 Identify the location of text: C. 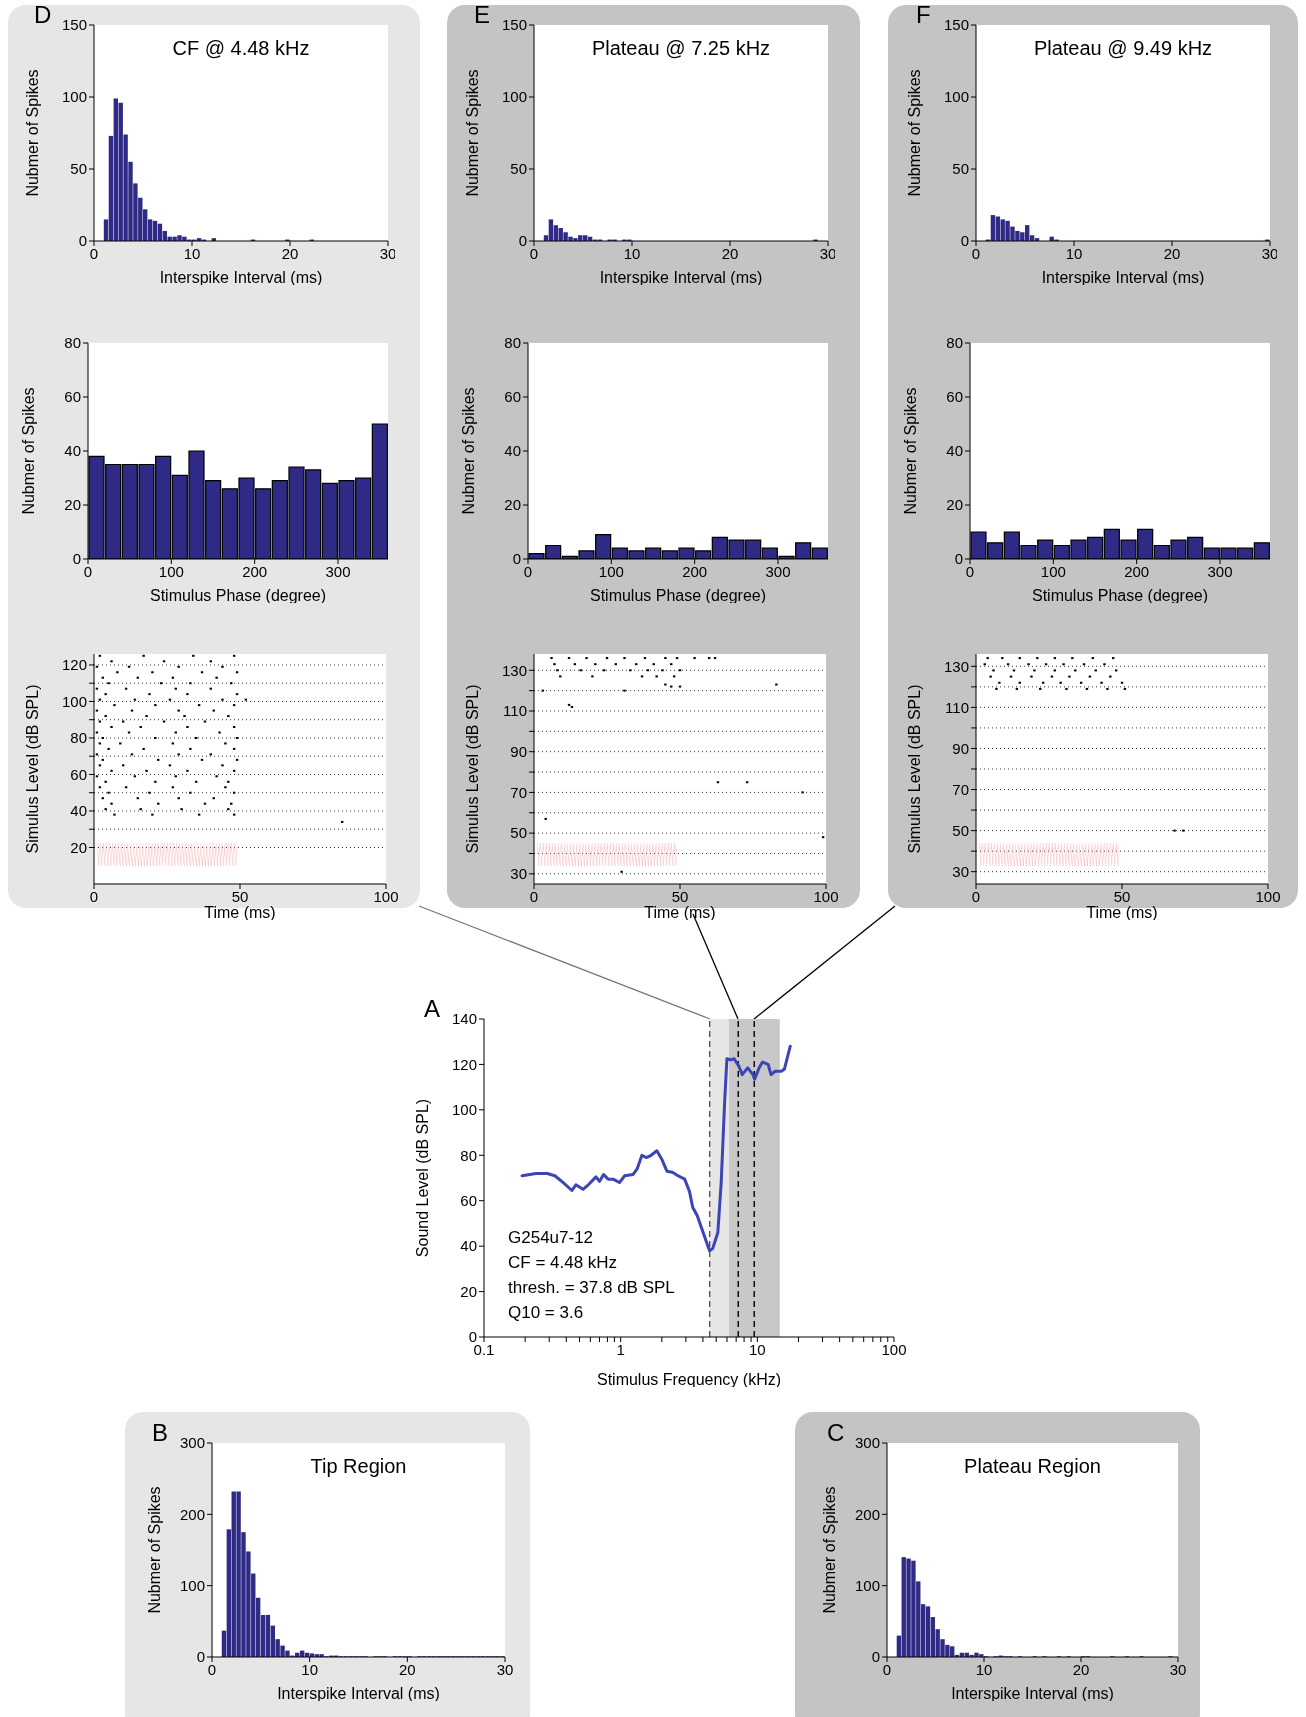
(836, 1433).